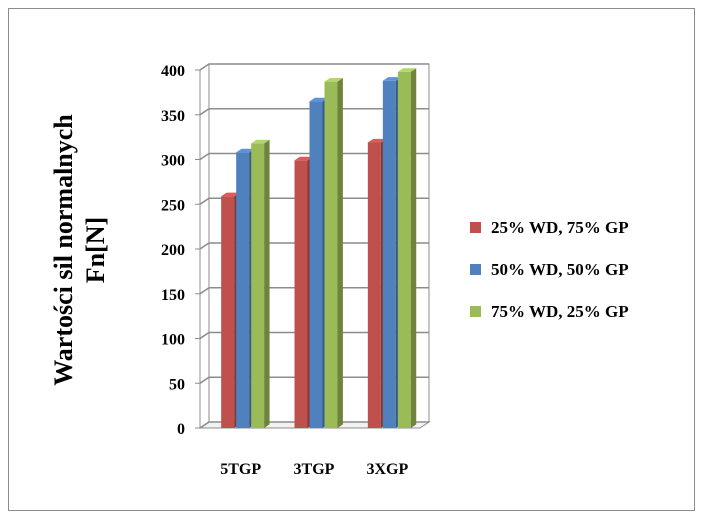  Describe the element at coordinates (560, 269) in the screenshot. I see `legend-label: 50% WD, 50% GP` at that location.